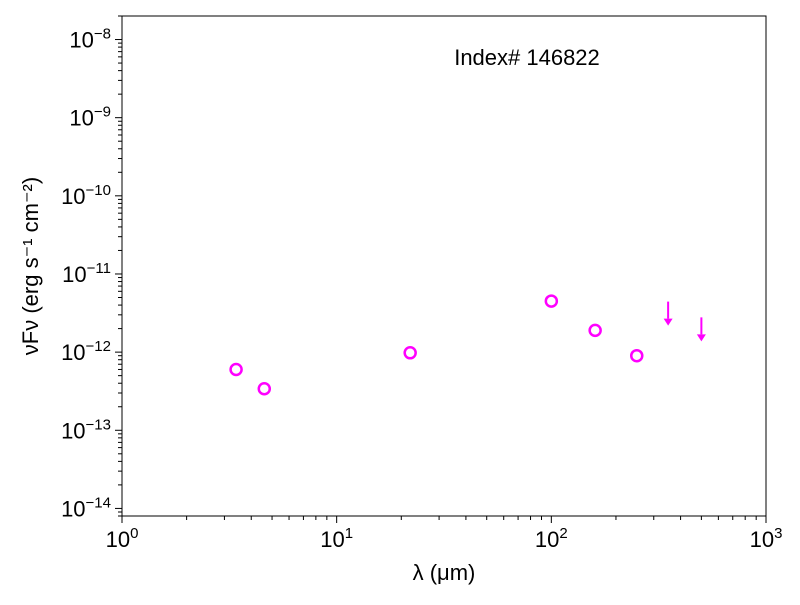 The width and height of the screenshot is (800, 605). What do you see at coordinates (86, 507) in the screenshot?
I see `y-tick-label: 10⁻¹⁴` at bounding box center [86, 507].